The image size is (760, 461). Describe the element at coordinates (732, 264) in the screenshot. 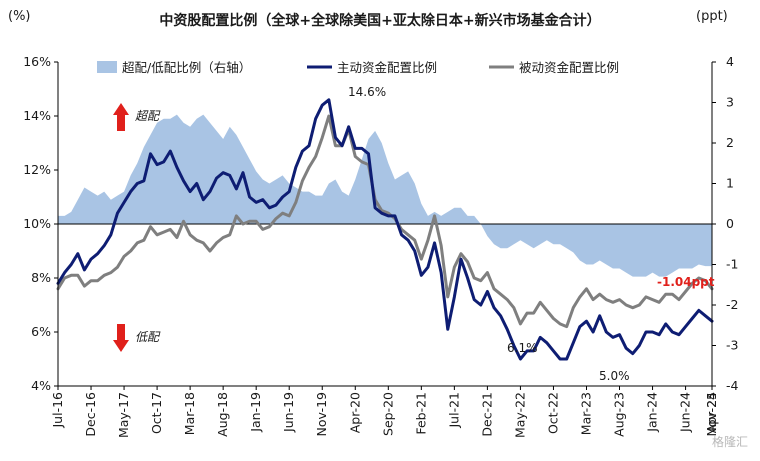

I see `right-tick-label: -1` at that location.